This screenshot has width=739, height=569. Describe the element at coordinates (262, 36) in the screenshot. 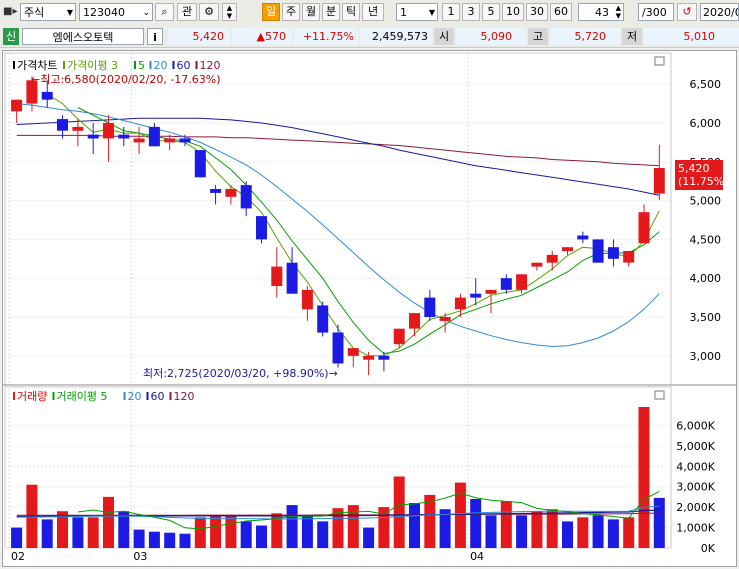

I see `change-value: ▲570` at that location.